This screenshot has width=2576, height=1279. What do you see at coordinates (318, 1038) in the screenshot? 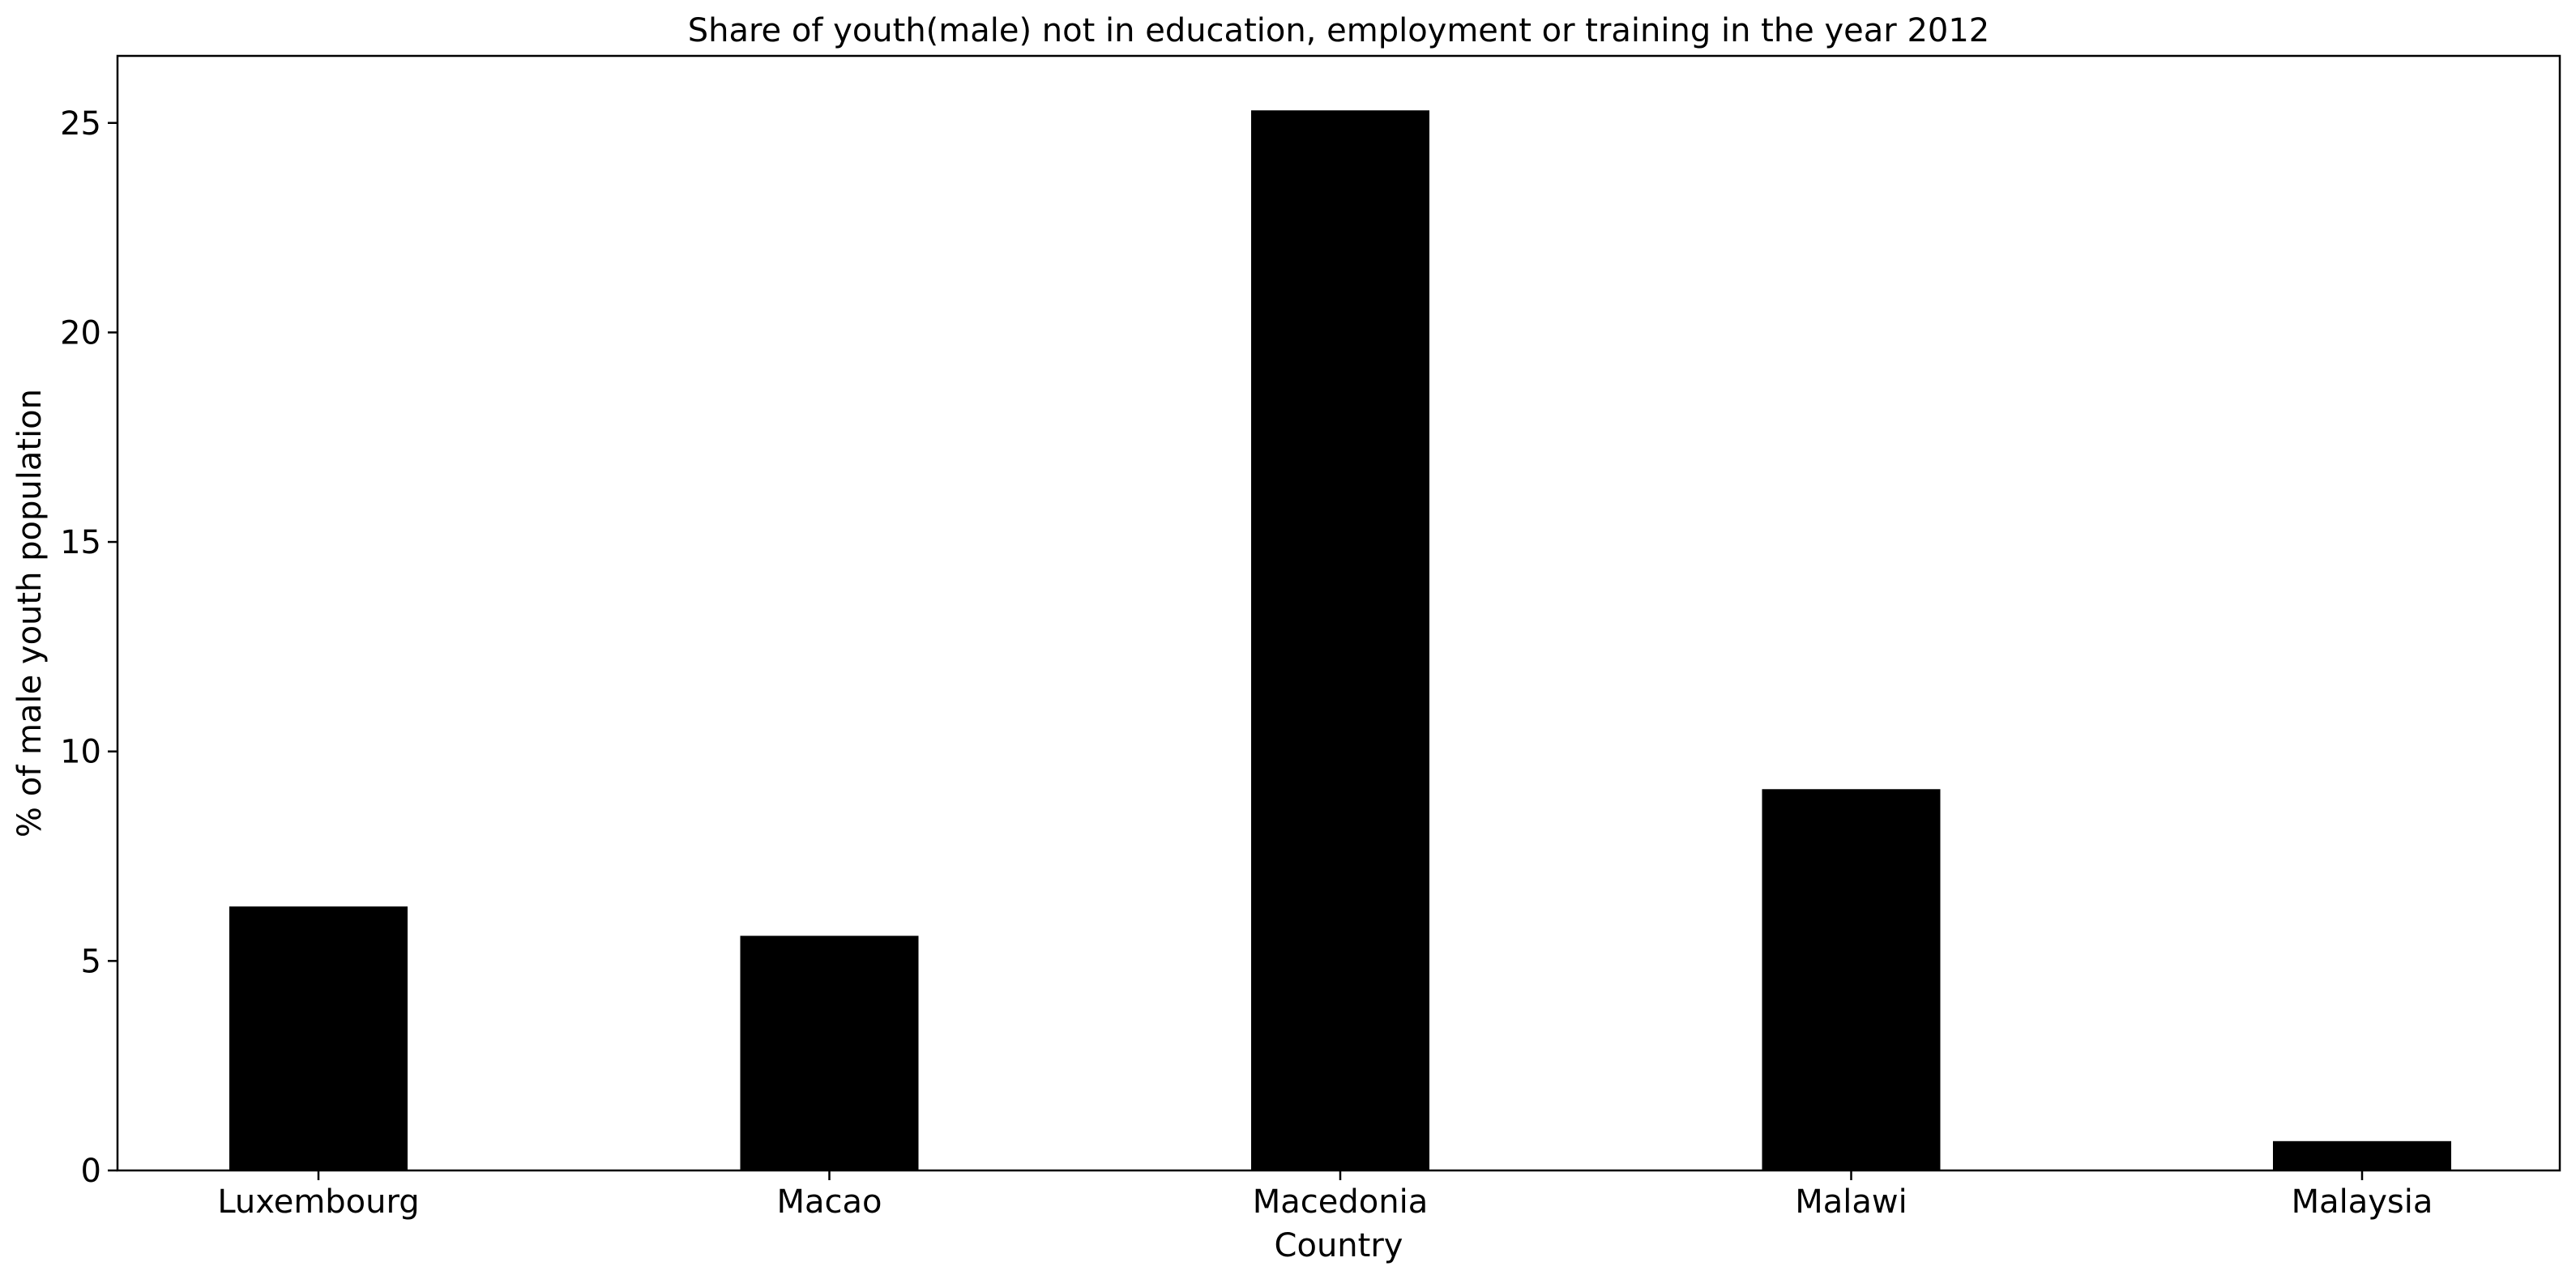
I see `bar-luxembourg` at bounding box center [318, 1038].